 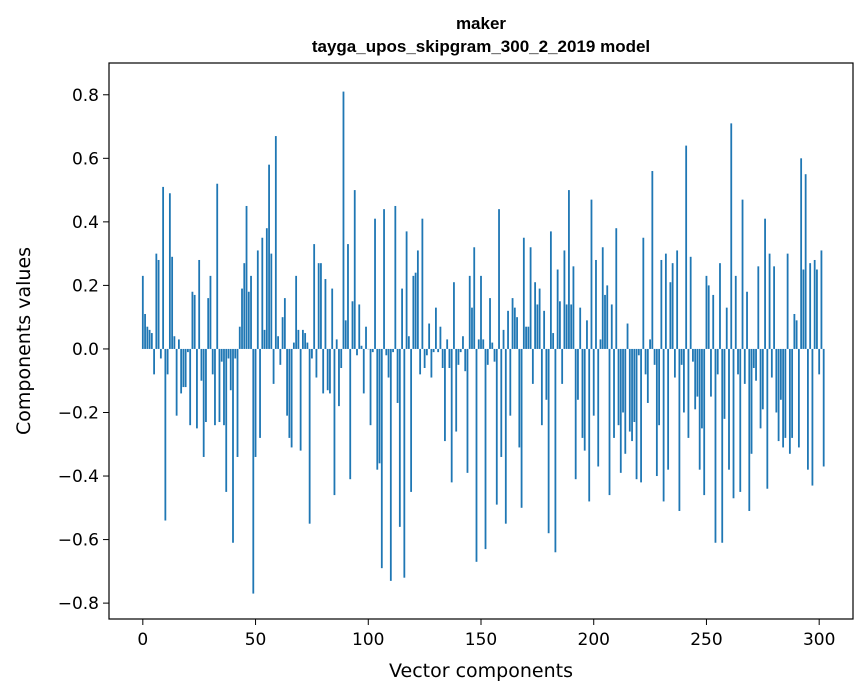 I want to click on x-tick-label: 250, so click(x=706, y=640).